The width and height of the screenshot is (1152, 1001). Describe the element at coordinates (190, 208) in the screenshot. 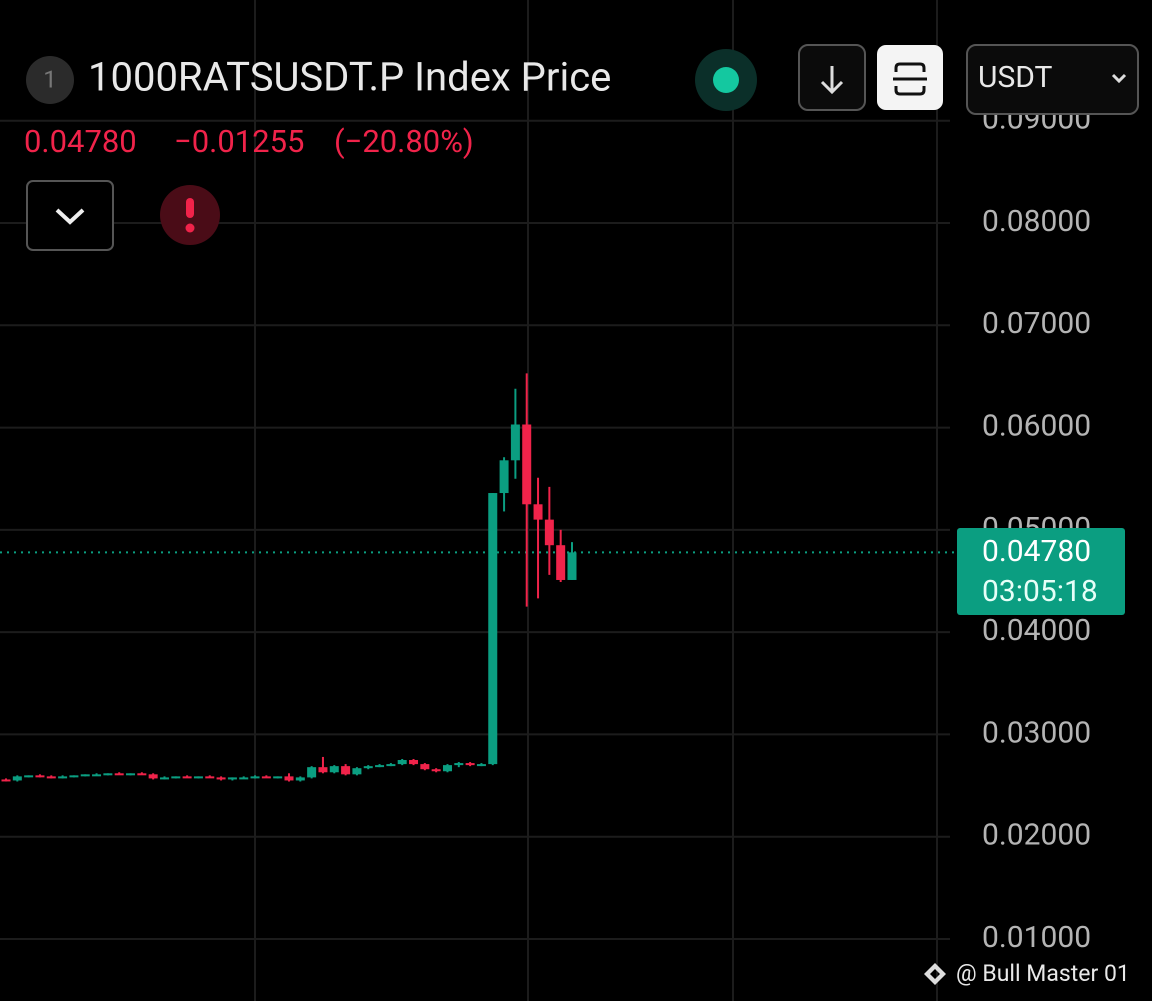

I see `alert-mark` at that location.